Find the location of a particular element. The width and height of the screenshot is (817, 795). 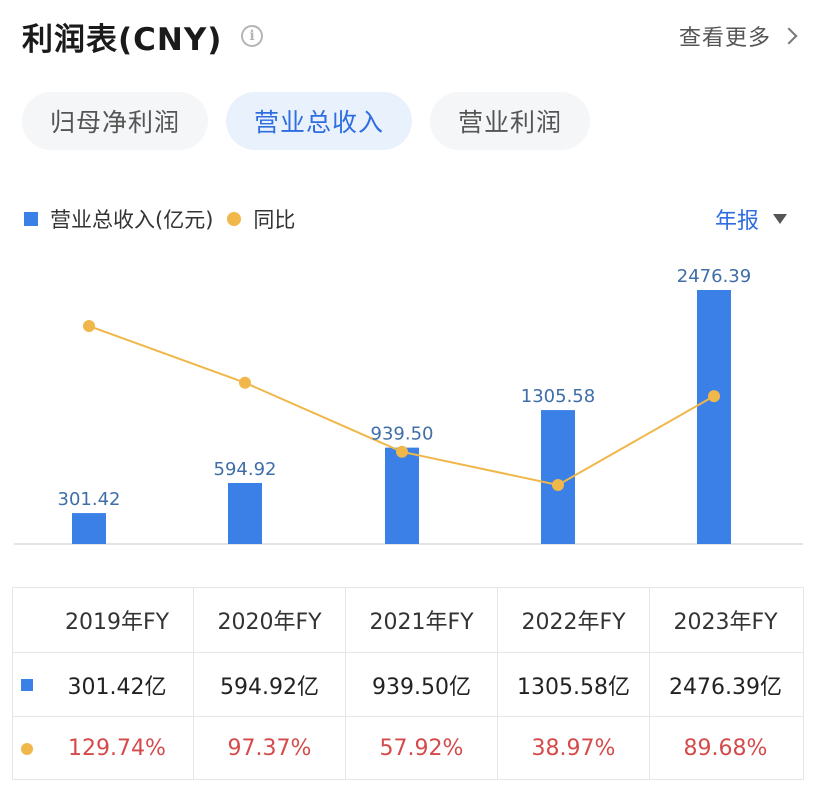

table-cell: 38.97% is located at coordinates (573, 748).